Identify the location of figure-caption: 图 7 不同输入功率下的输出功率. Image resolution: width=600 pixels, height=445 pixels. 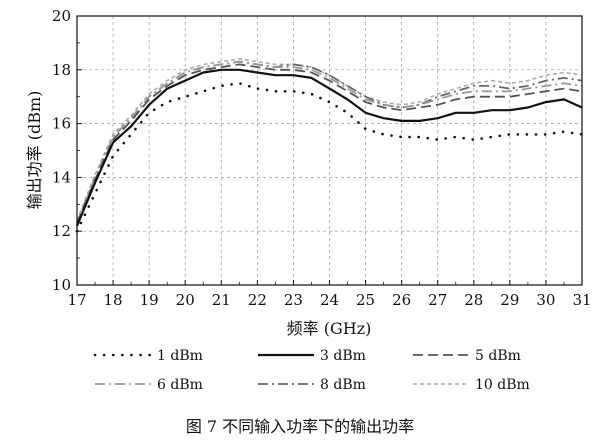
(300, 426).